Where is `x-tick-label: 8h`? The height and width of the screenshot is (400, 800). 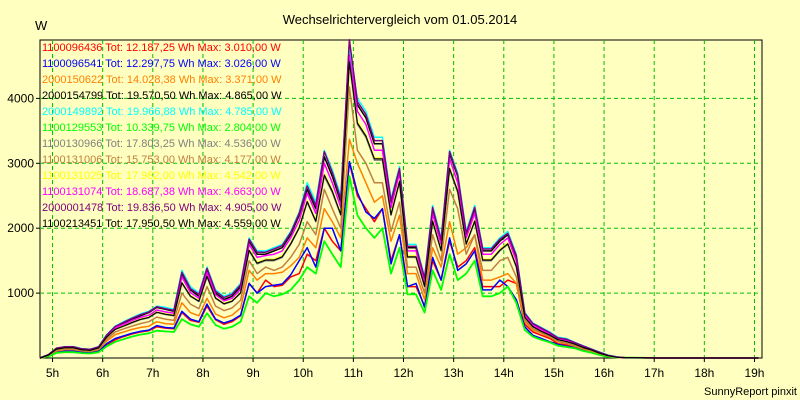 x-tick-label: 8h is located at coordinates (202, 373).